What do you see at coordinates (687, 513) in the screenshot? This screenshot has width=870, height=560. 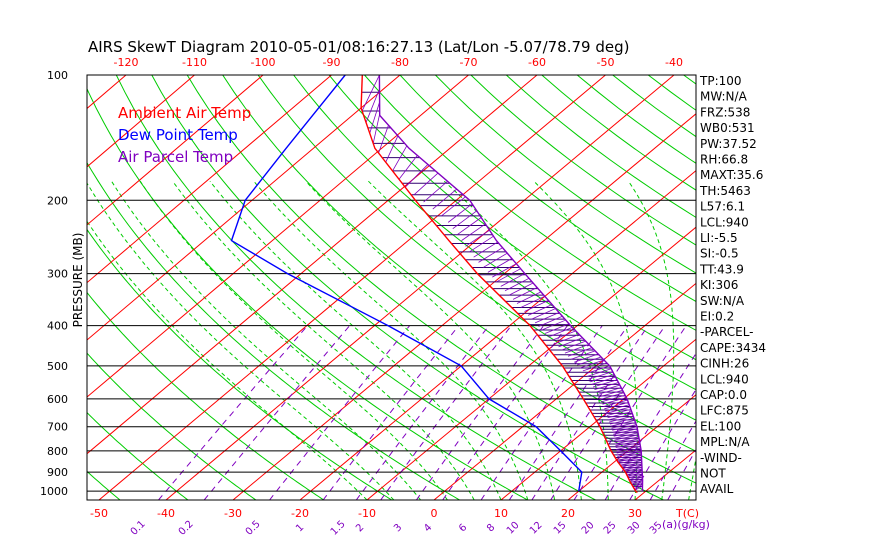 I see `temp-axis-label: T(C)` at bounding box center [687, 513].